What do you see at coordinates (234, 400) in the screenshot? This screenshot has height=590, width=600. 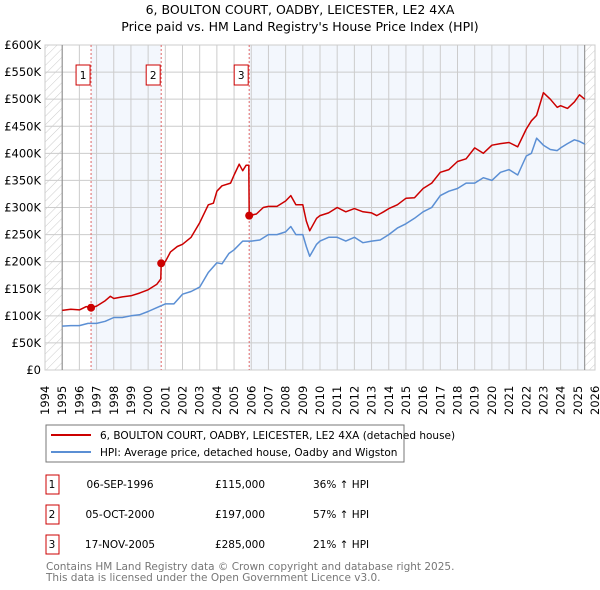 I see `x-tick-label: 2005` at bounding box center [234, 400].